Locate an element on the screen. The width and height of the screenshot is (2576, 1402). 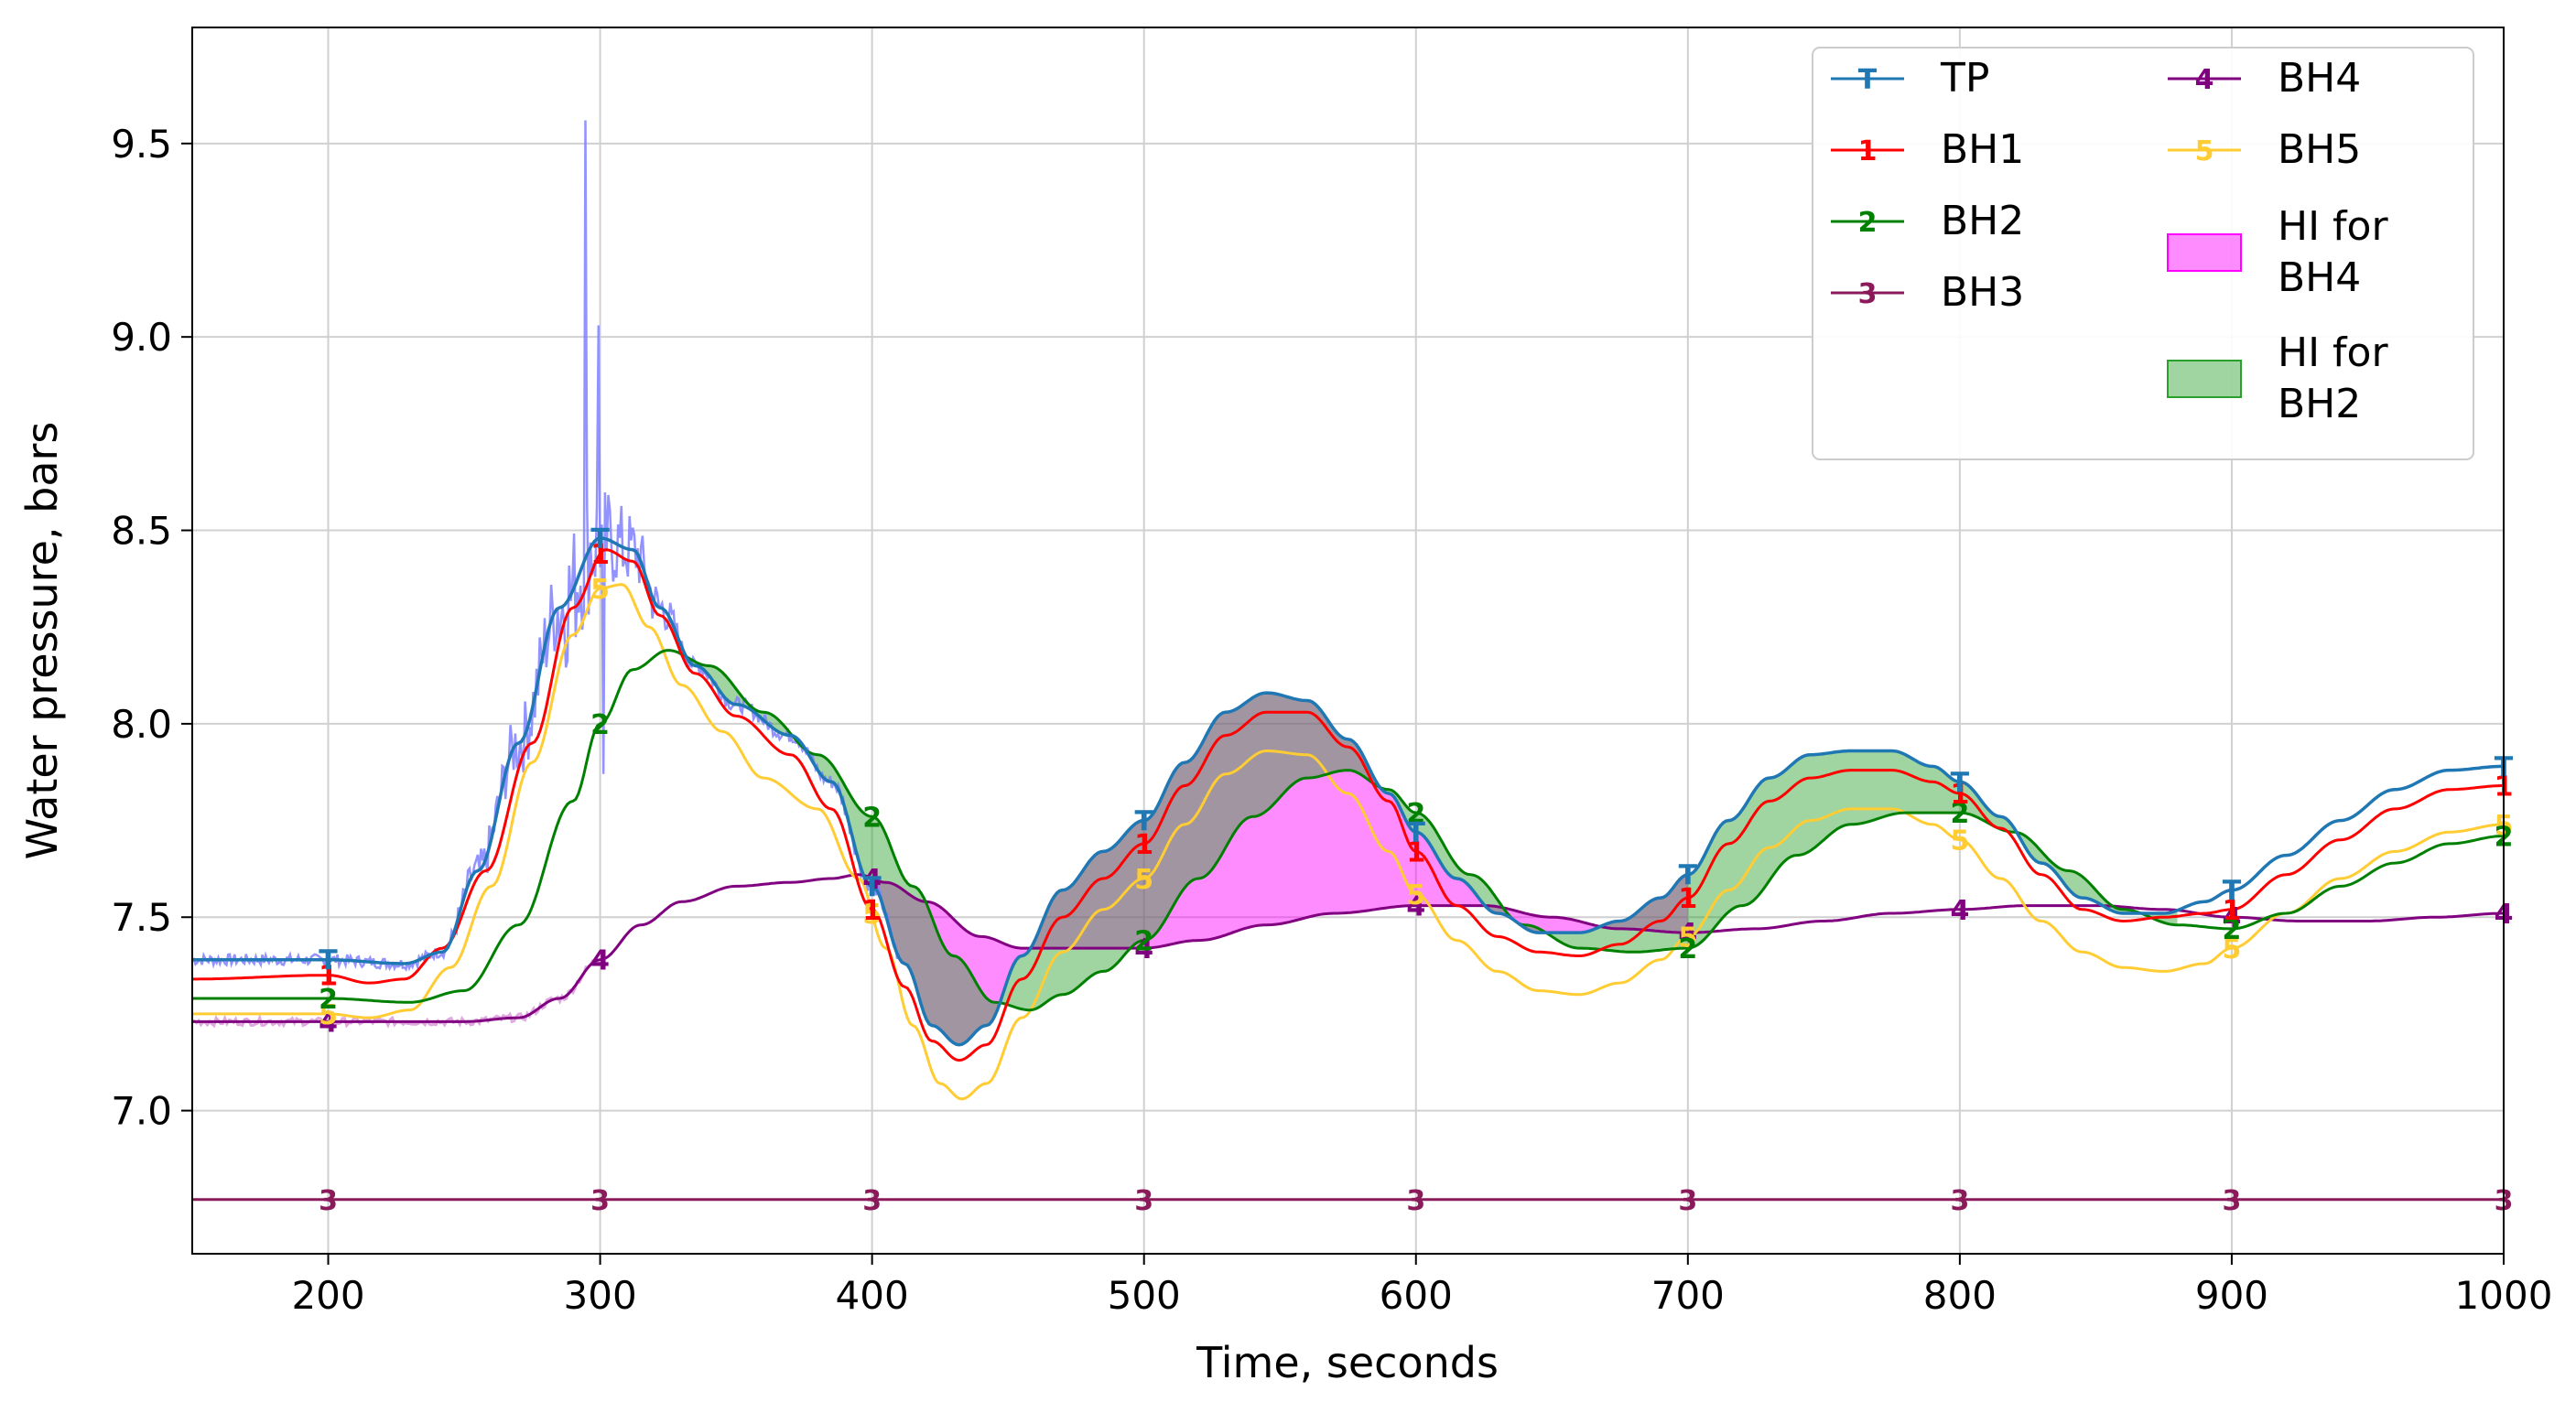
legend-marker-0: T is located at coordinates (1868, 80).